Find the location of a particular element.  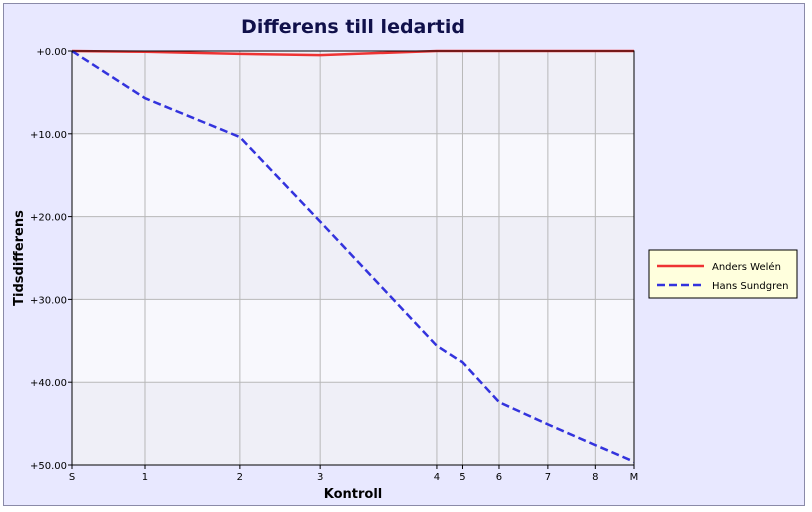

x-tick-label: 3 is located at coordinates (320, 477).